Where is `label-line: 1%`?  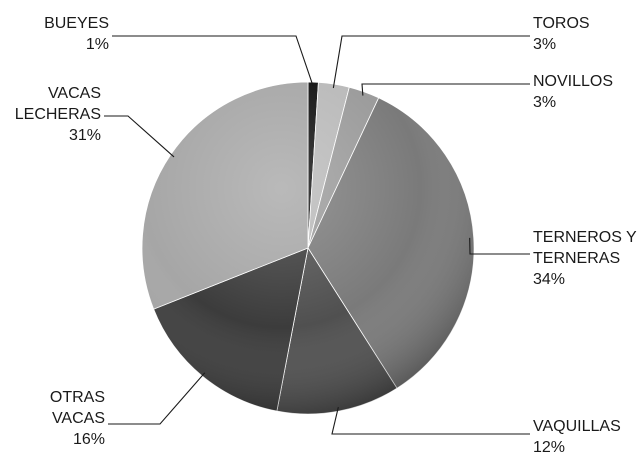 label-line: 1% is located at coordinates (97, 44).